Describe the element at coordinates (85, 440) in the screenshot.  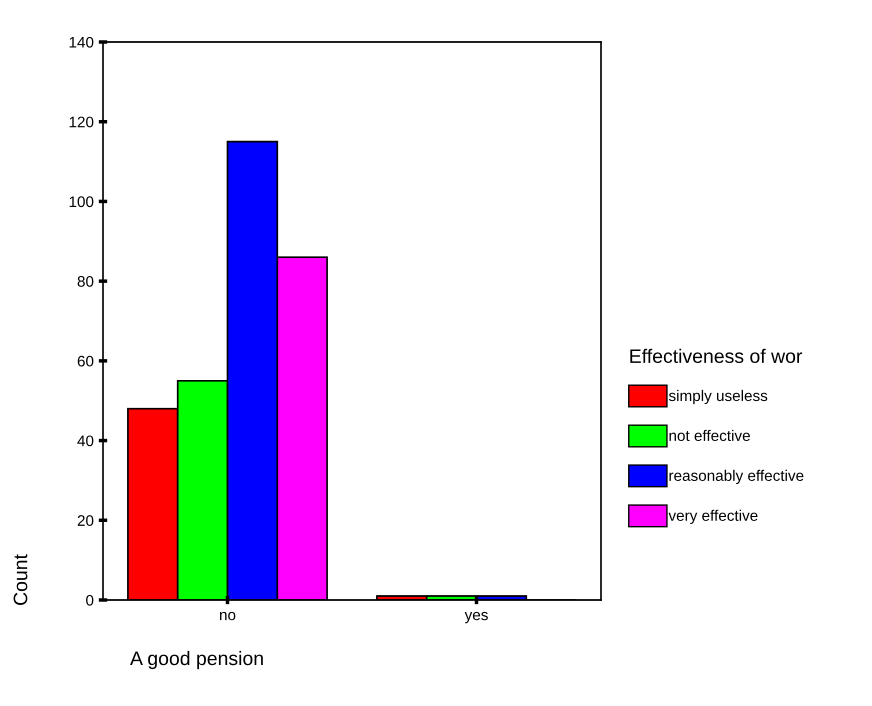
I see `y-tick-label: 40` at that location.